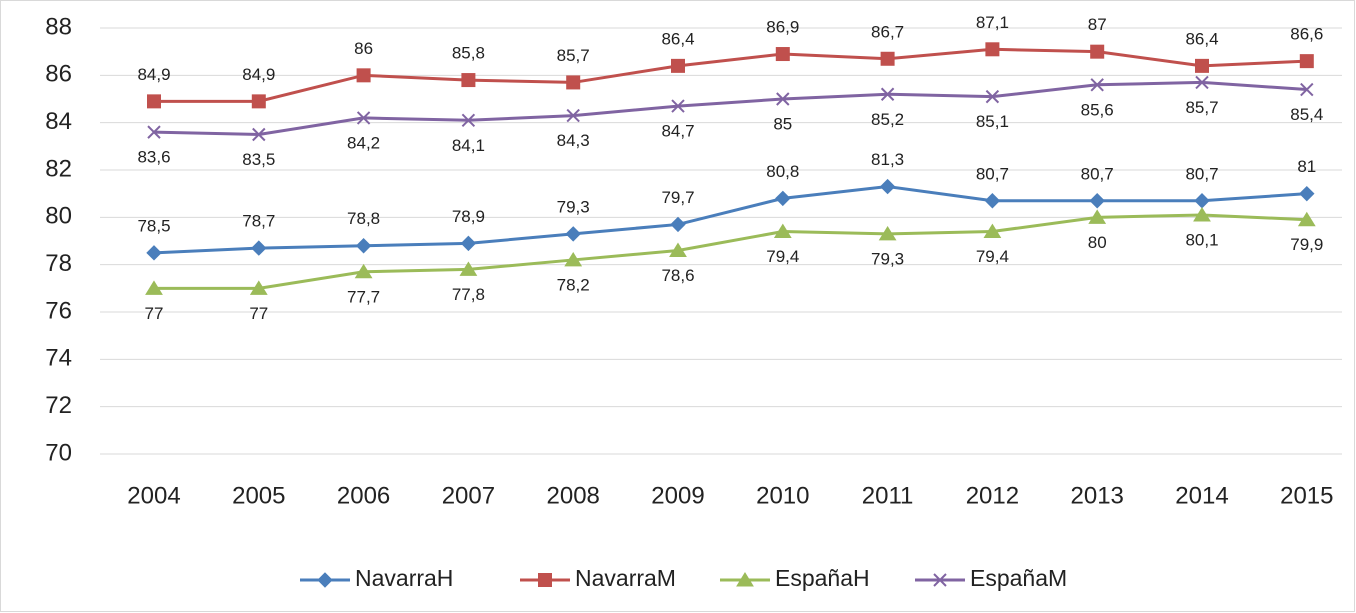 This screenshot has width=1356, height=613. What do you see at coordinates (468, 294) in the screenshot?
I see `data-label: 77,8` at bounding box center [468, 294].